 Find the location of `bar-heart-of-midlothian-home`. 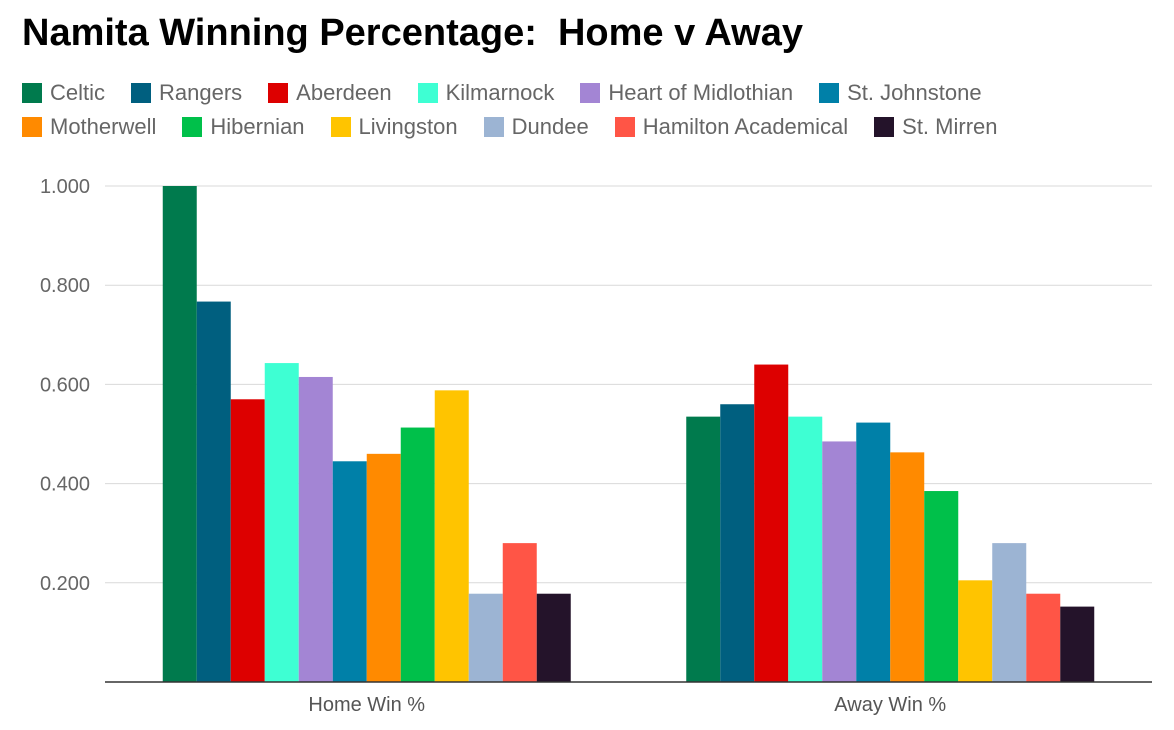

bar-heart-of-midlothian-home is located at coordinates (315, 529).